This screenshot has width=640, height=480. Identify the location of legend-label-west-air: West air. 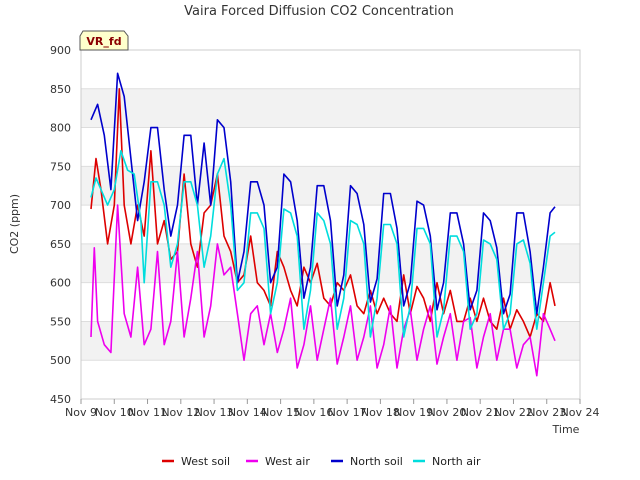
(287, 461).